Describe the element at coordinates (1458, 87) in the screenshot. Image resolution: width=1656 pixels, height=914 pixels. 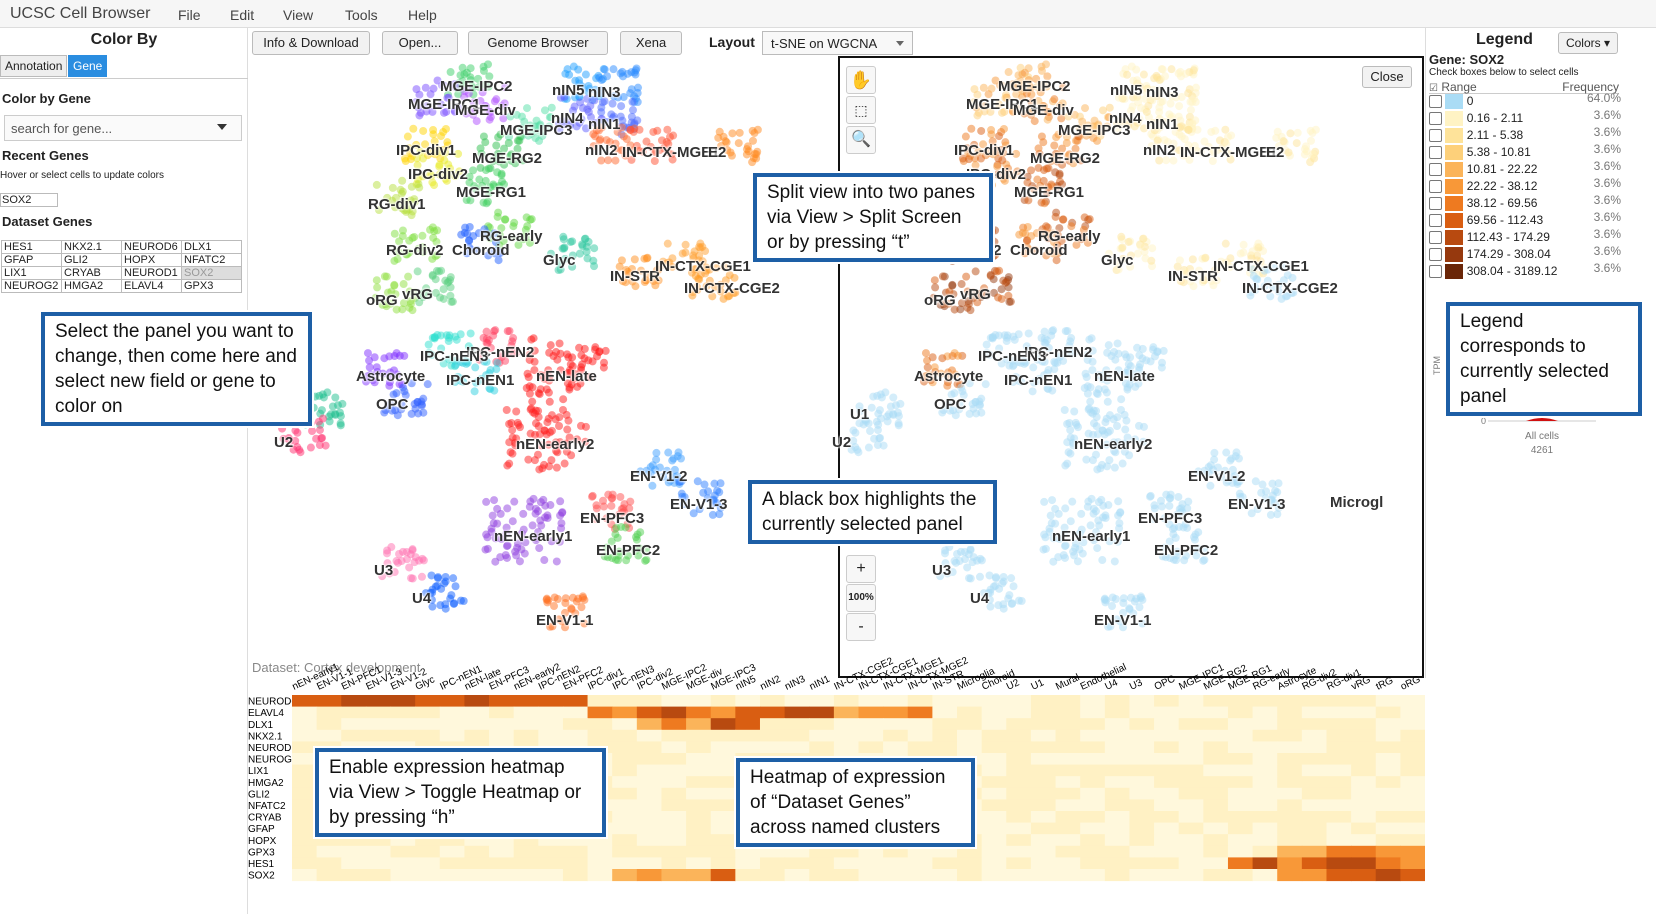
I see `legend-col-range: Range` at that location.